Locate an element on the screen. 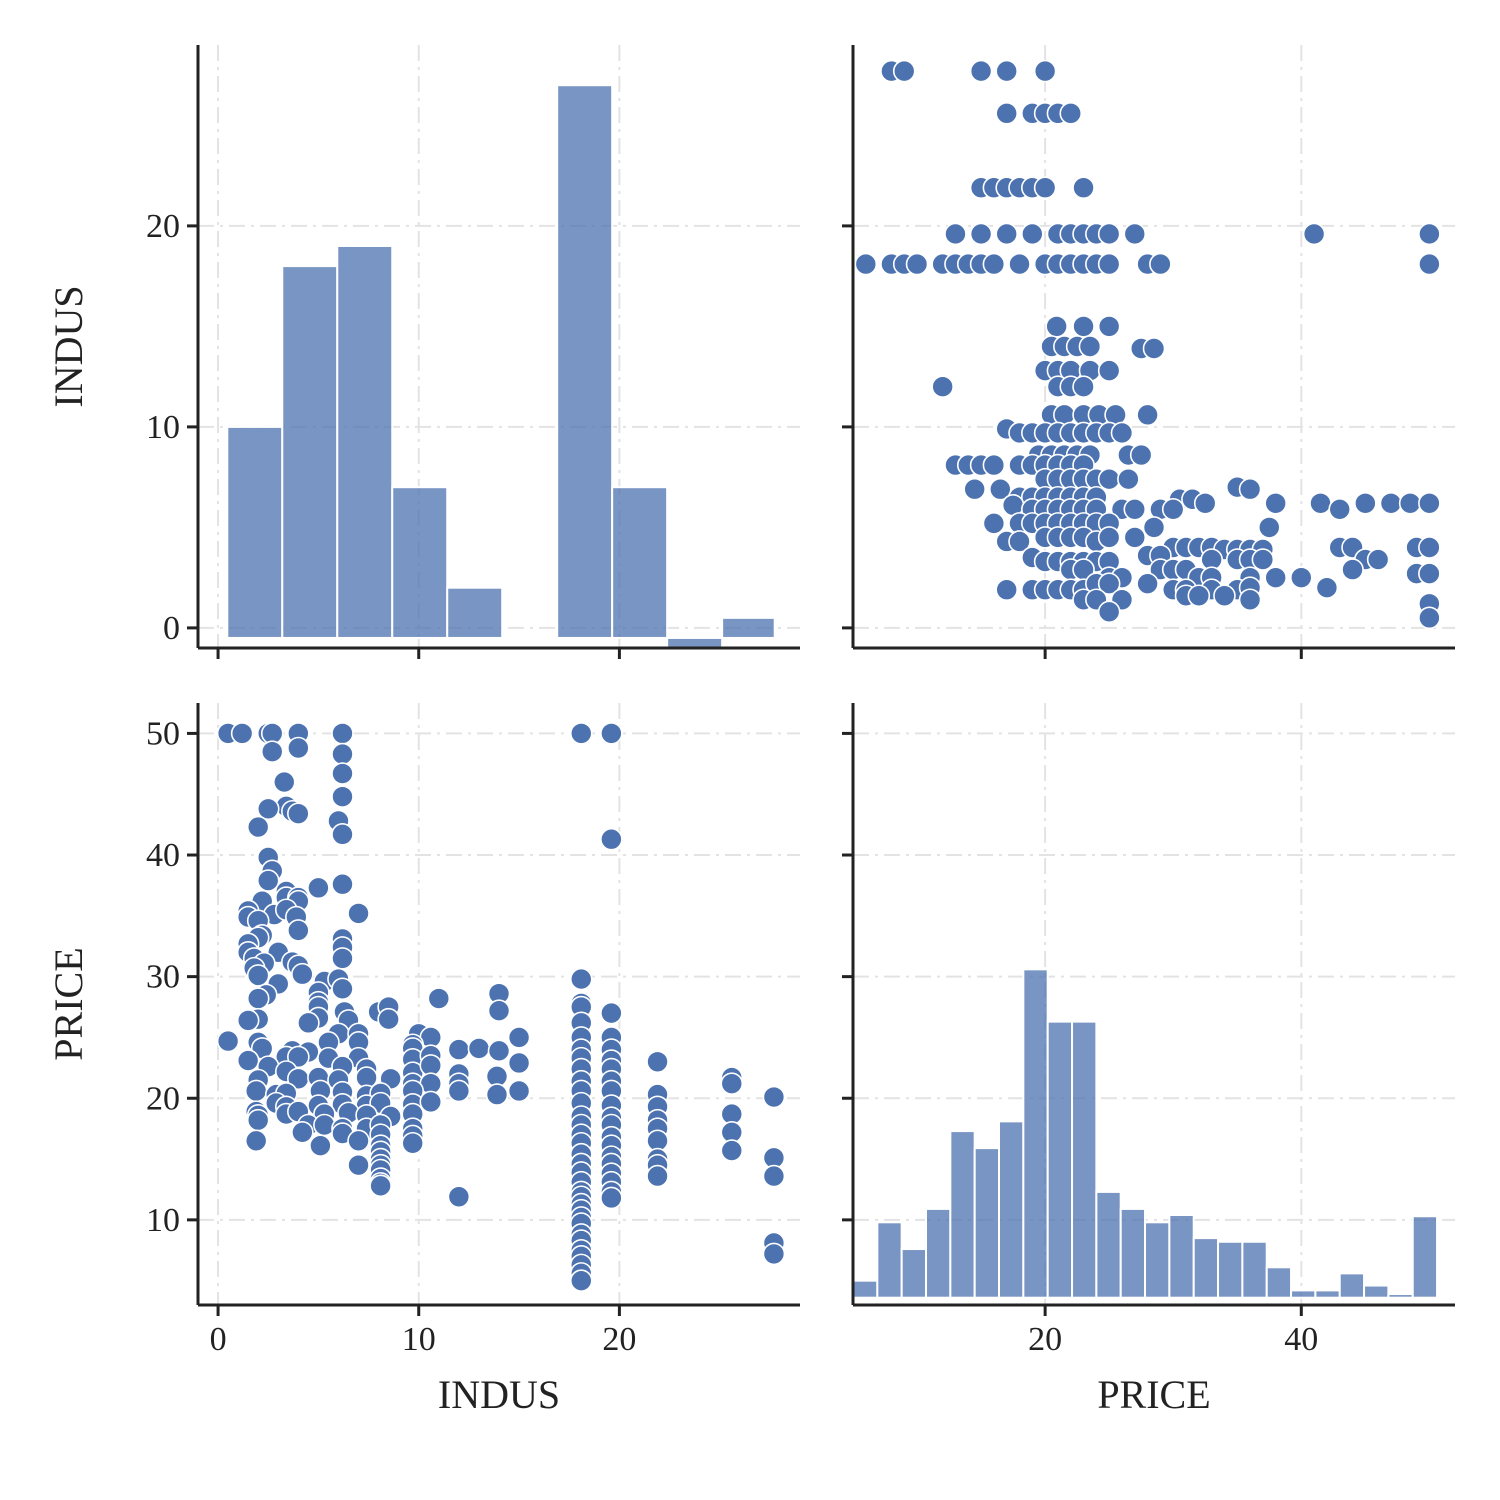 The width and height of the screenshot is (1500, 1500). y-axis-label: INDUS is located at coordinates (68, 346).